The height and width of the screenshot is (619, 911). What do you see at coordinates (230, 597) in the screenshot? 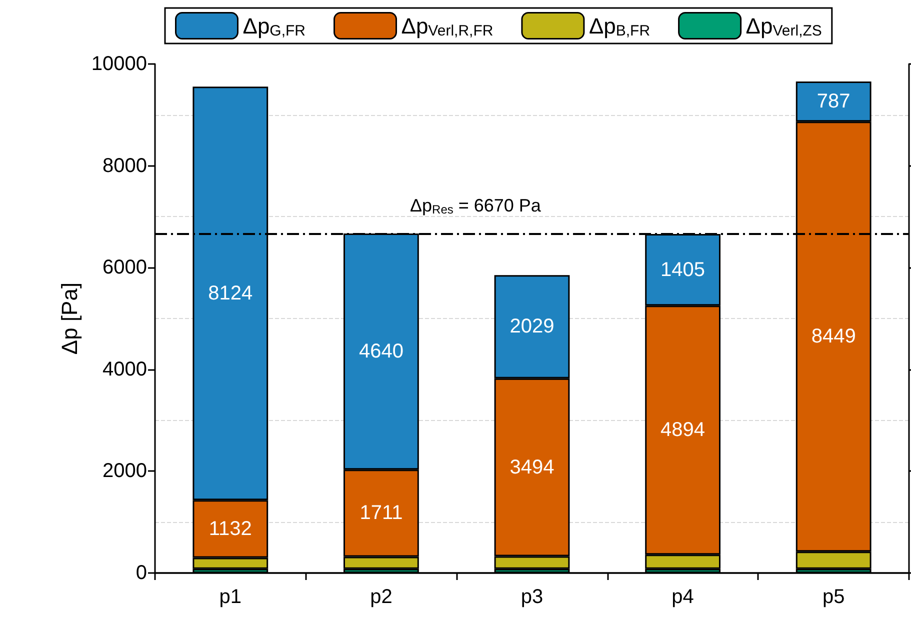
I see `x-tick-label: p1` at bounding box center [230, 597].